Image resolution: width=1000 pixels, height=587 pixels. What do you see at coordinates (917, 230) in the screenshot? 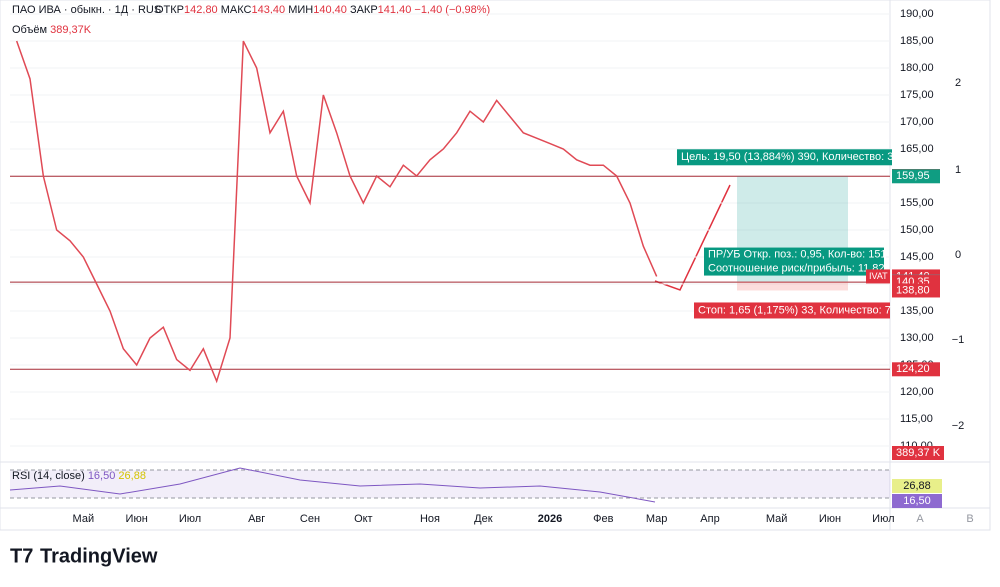
I see `y-tick-label: 150,00` at bounding box center [917, 230].